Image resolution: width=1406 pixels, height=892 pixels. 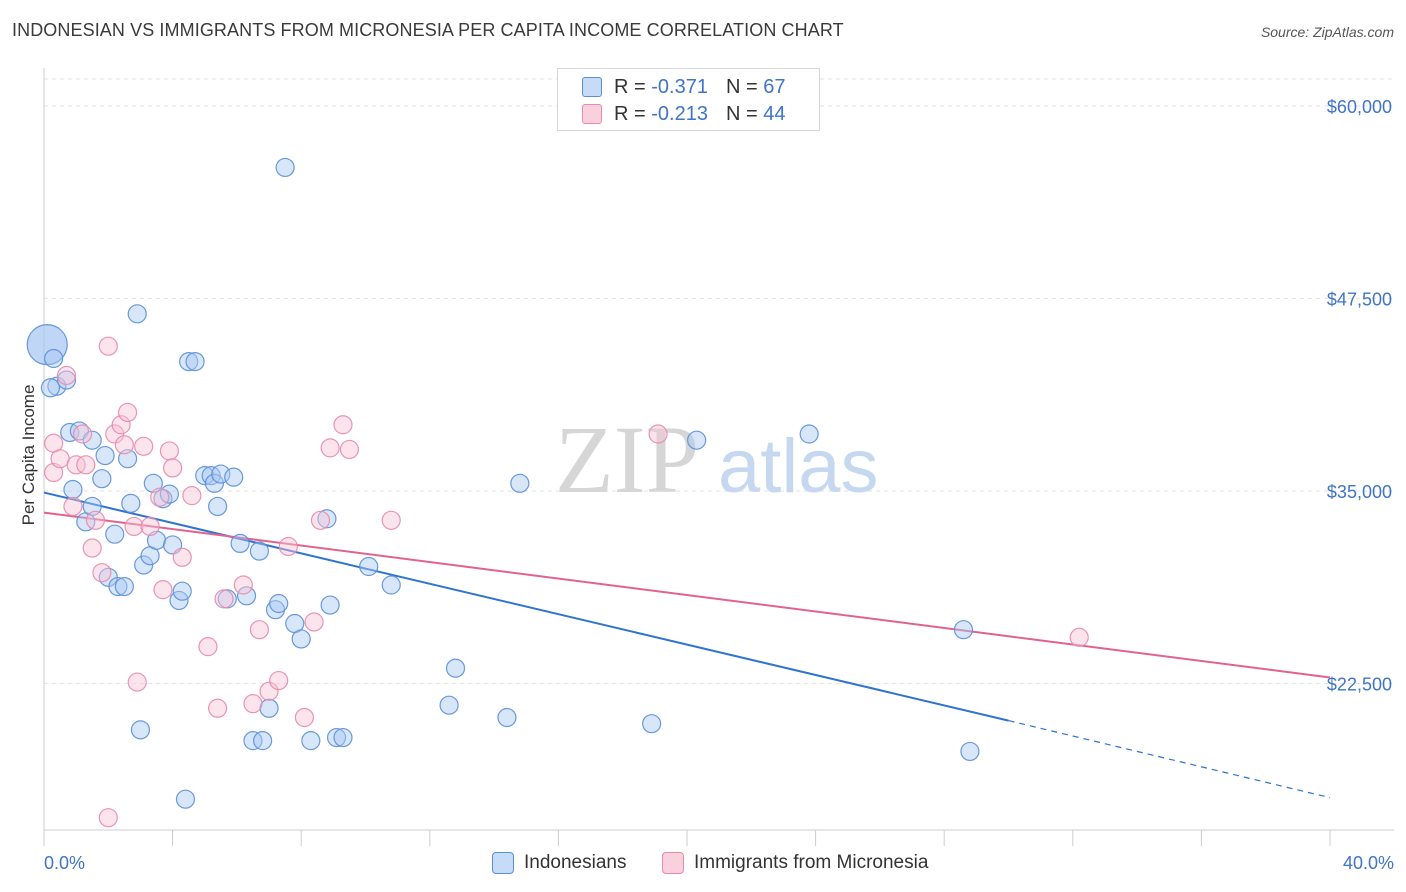 I want to click on legend-n-value: 44, so click(x=774, y=113).